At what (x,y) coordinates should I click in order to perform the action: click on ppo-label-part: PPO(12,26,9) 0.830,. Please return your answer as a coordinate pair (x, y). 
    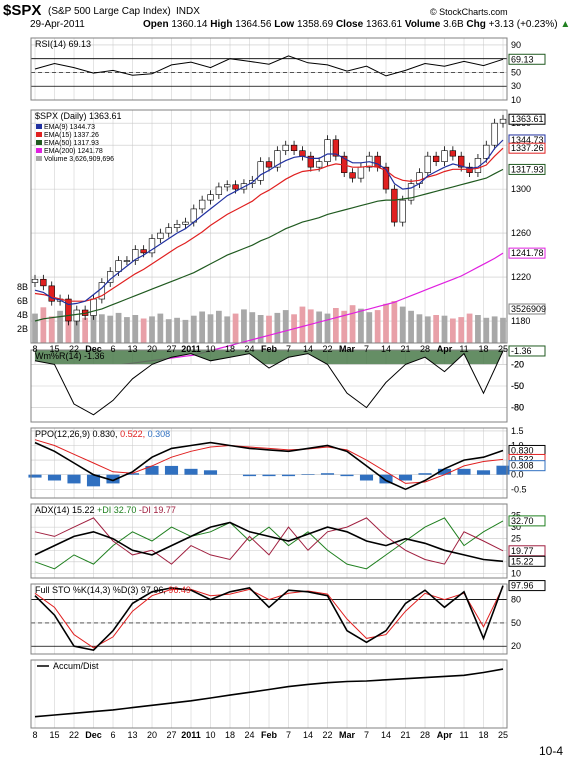
    Looking at the image, I should click on (76, 434).